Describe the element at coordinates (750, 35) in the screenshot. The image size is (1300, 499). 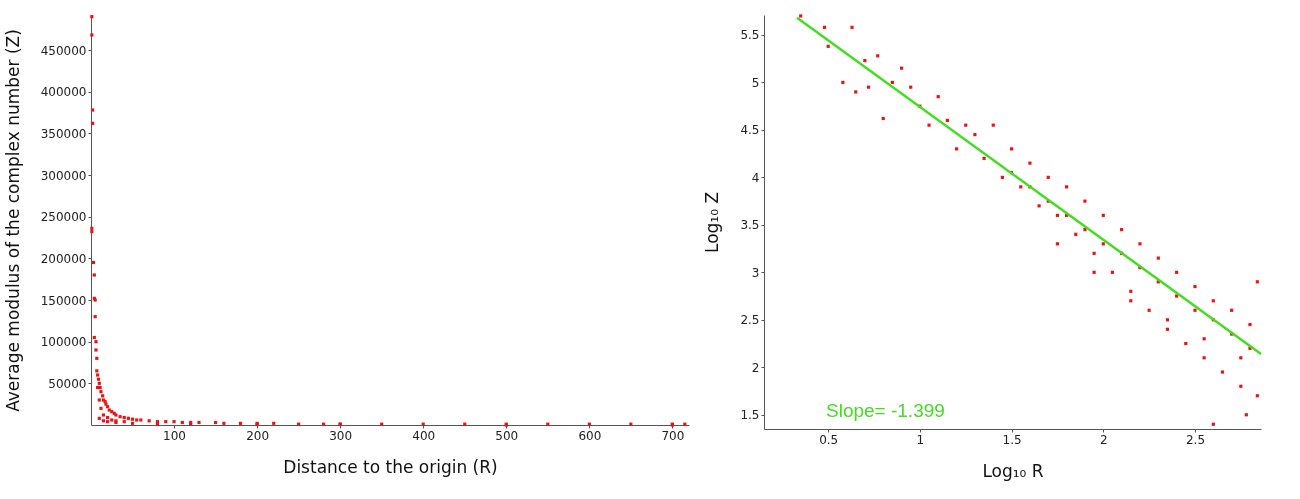
I see `y-tick-label: 5.5` at that location.